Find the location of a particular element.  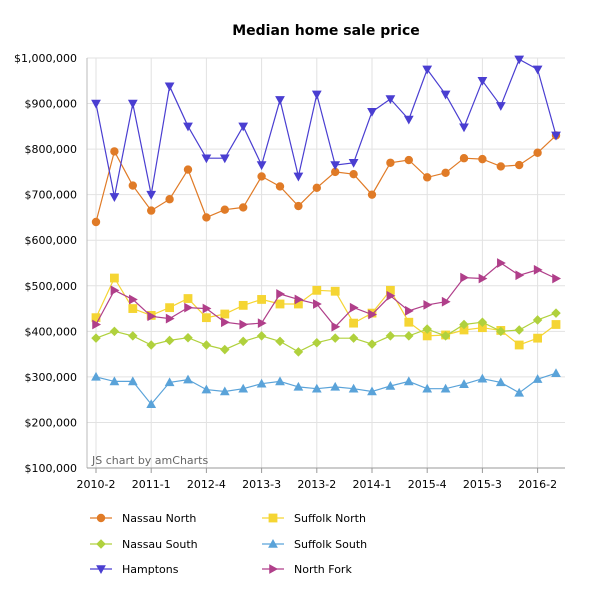

chart-credit: JS chart by amCharts is located at coordinates (149, 460).